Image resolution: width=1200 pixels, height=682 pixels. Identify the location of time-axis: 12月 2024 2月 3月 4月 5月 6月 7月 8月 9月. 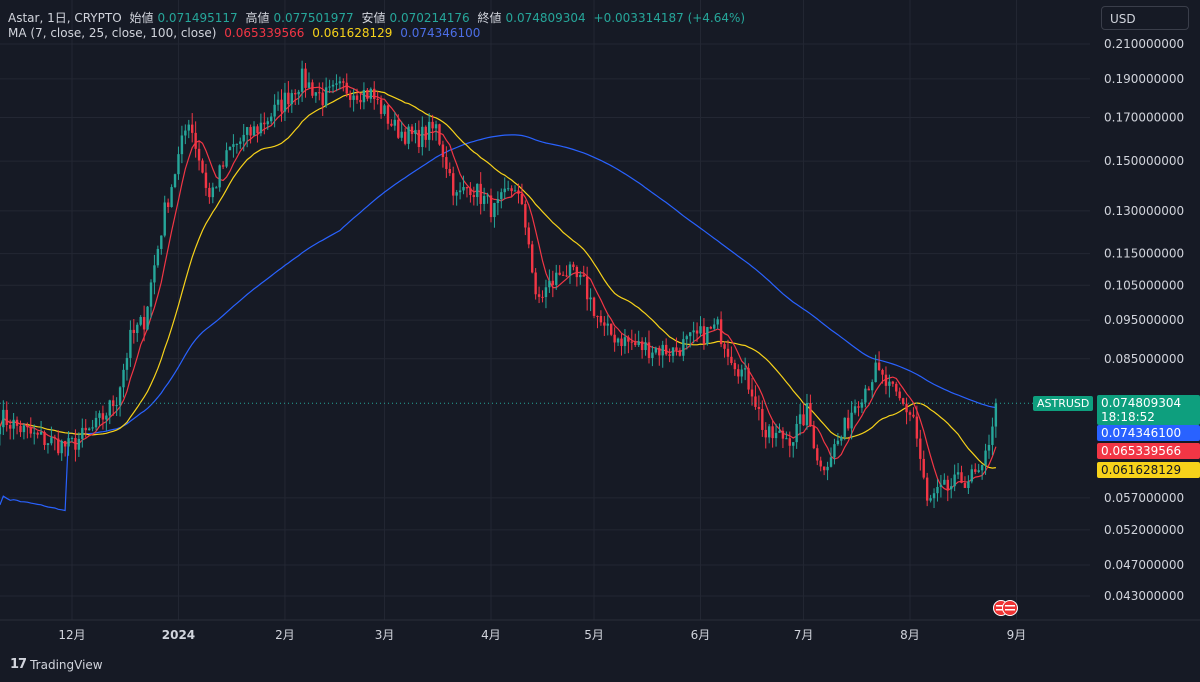
(542, 635).